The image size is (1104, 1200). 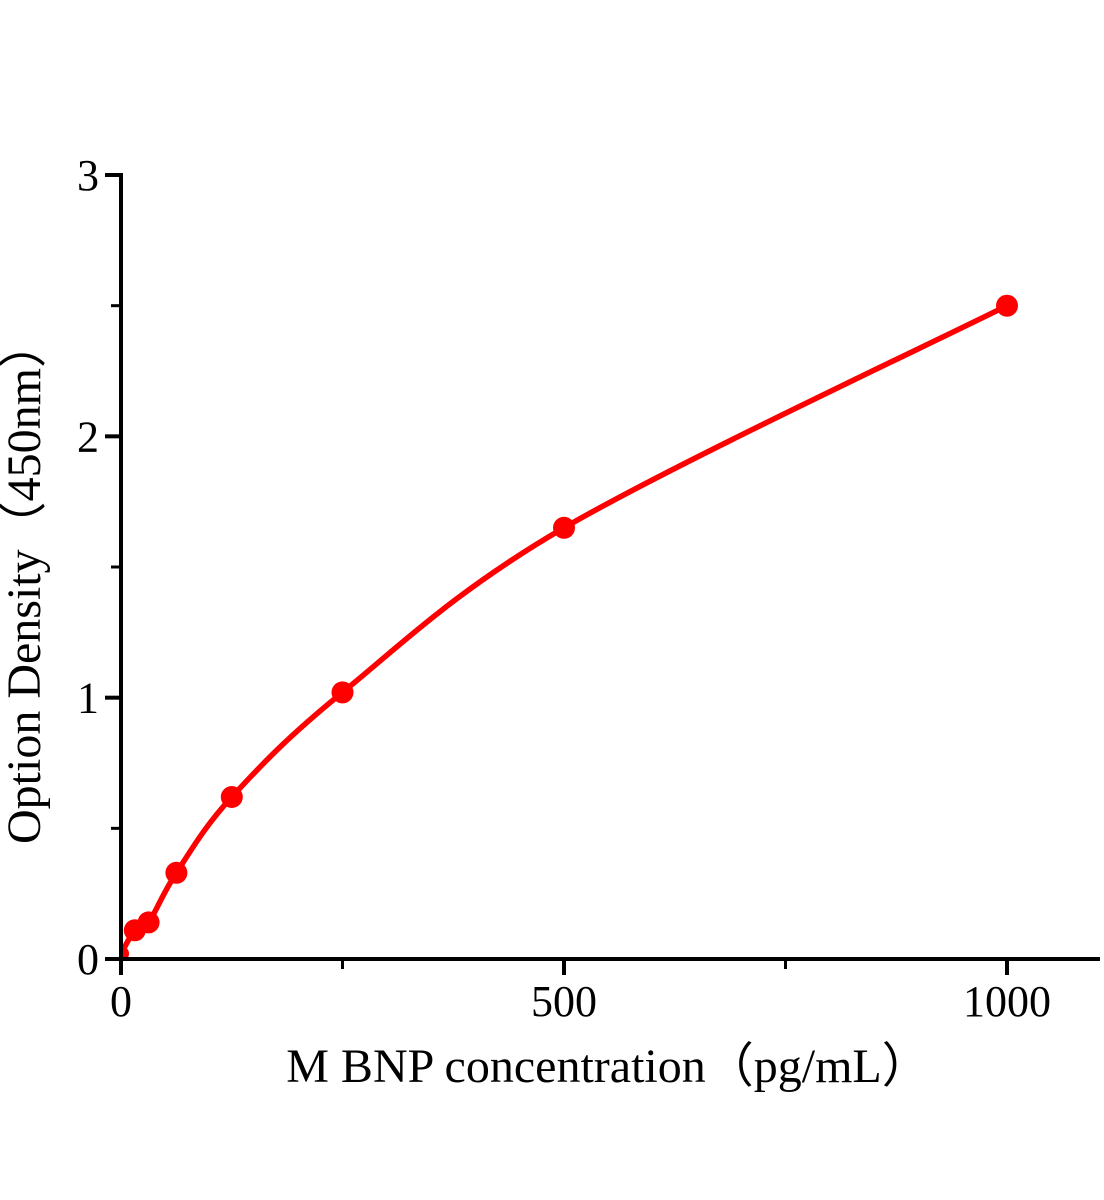 I want to click on y-tick-label-1: 1, so click(x=88, y=698).